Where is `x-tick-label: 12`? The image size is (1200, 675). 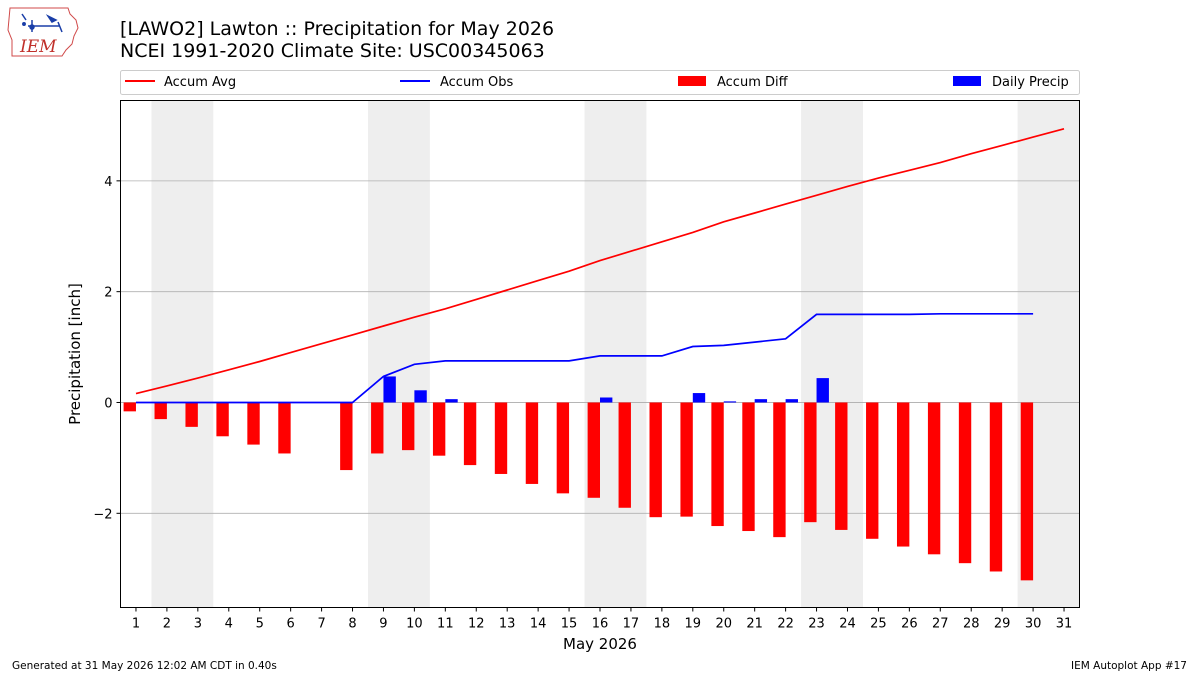
x-tick-label: 12 is located at coordinates (476, 624).